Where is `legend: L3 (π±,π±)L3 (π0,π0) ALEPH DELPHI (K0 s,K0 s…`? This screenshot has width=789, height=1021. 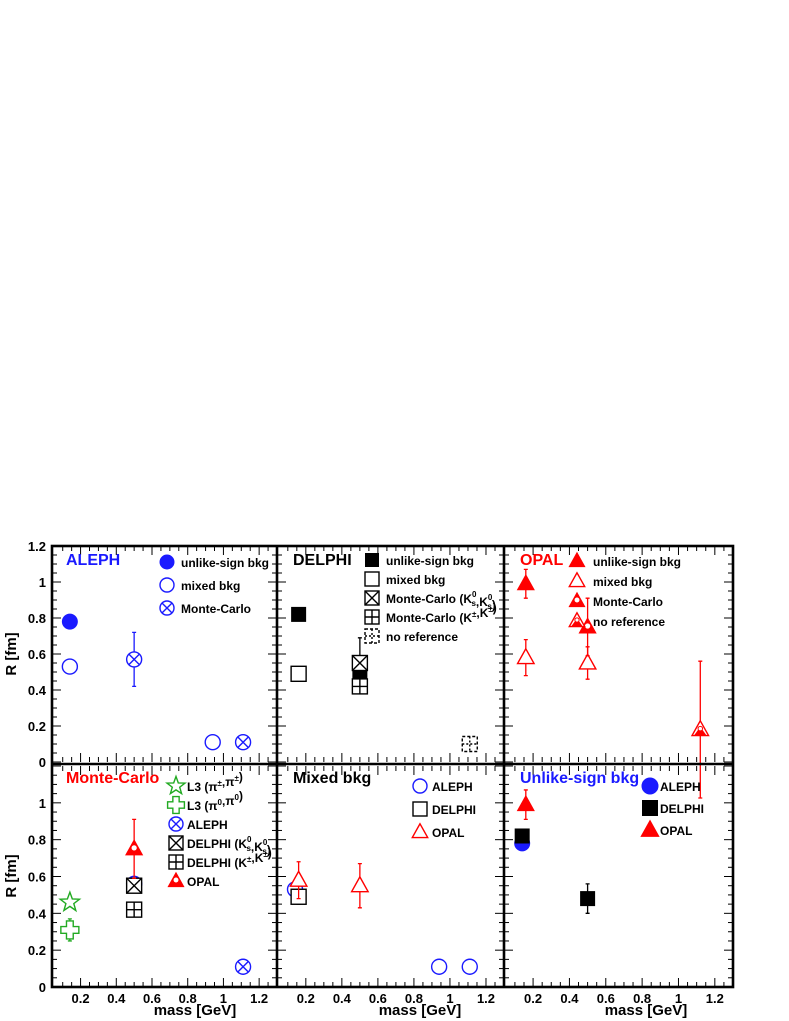 legend: L3 (π±,π±)L3 (π0,π0) ALEPH DELPHI (K0 s,K0 s… is located at coordinates (218, 829).